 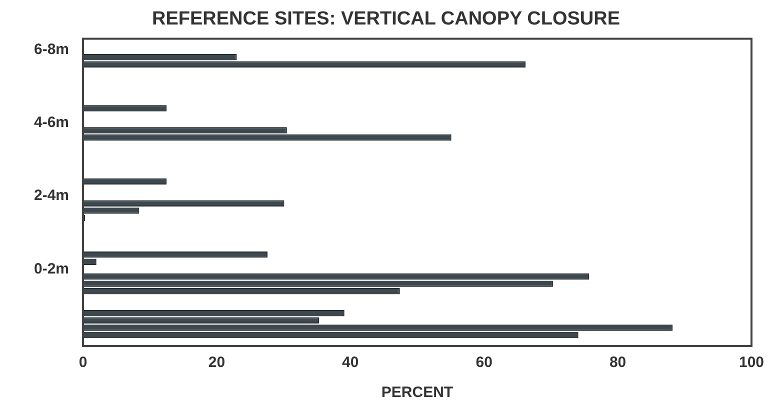 I want to click on x-tick-label: 80, so click(x=617, y=363).